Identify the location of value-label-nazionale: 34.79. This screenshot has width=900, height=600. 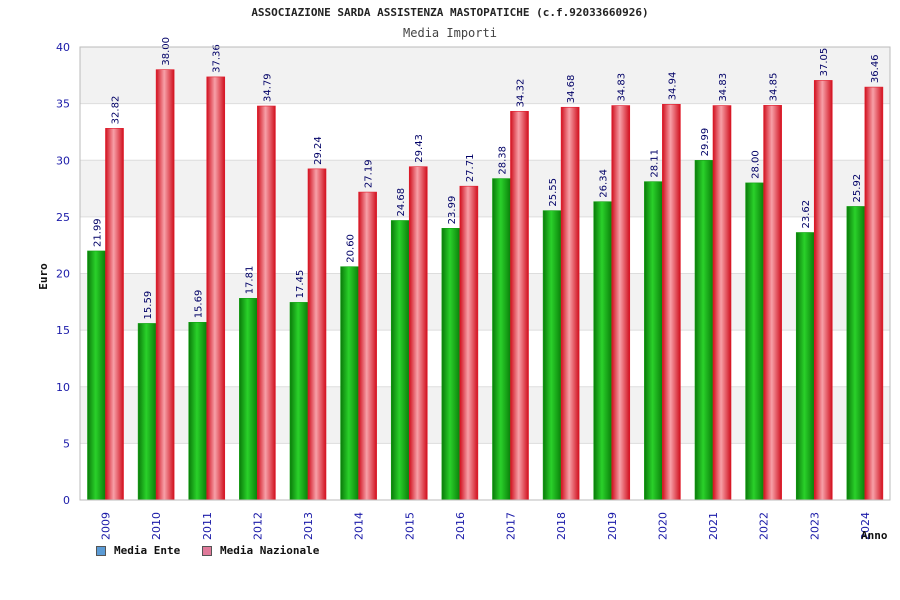
(267, 87).